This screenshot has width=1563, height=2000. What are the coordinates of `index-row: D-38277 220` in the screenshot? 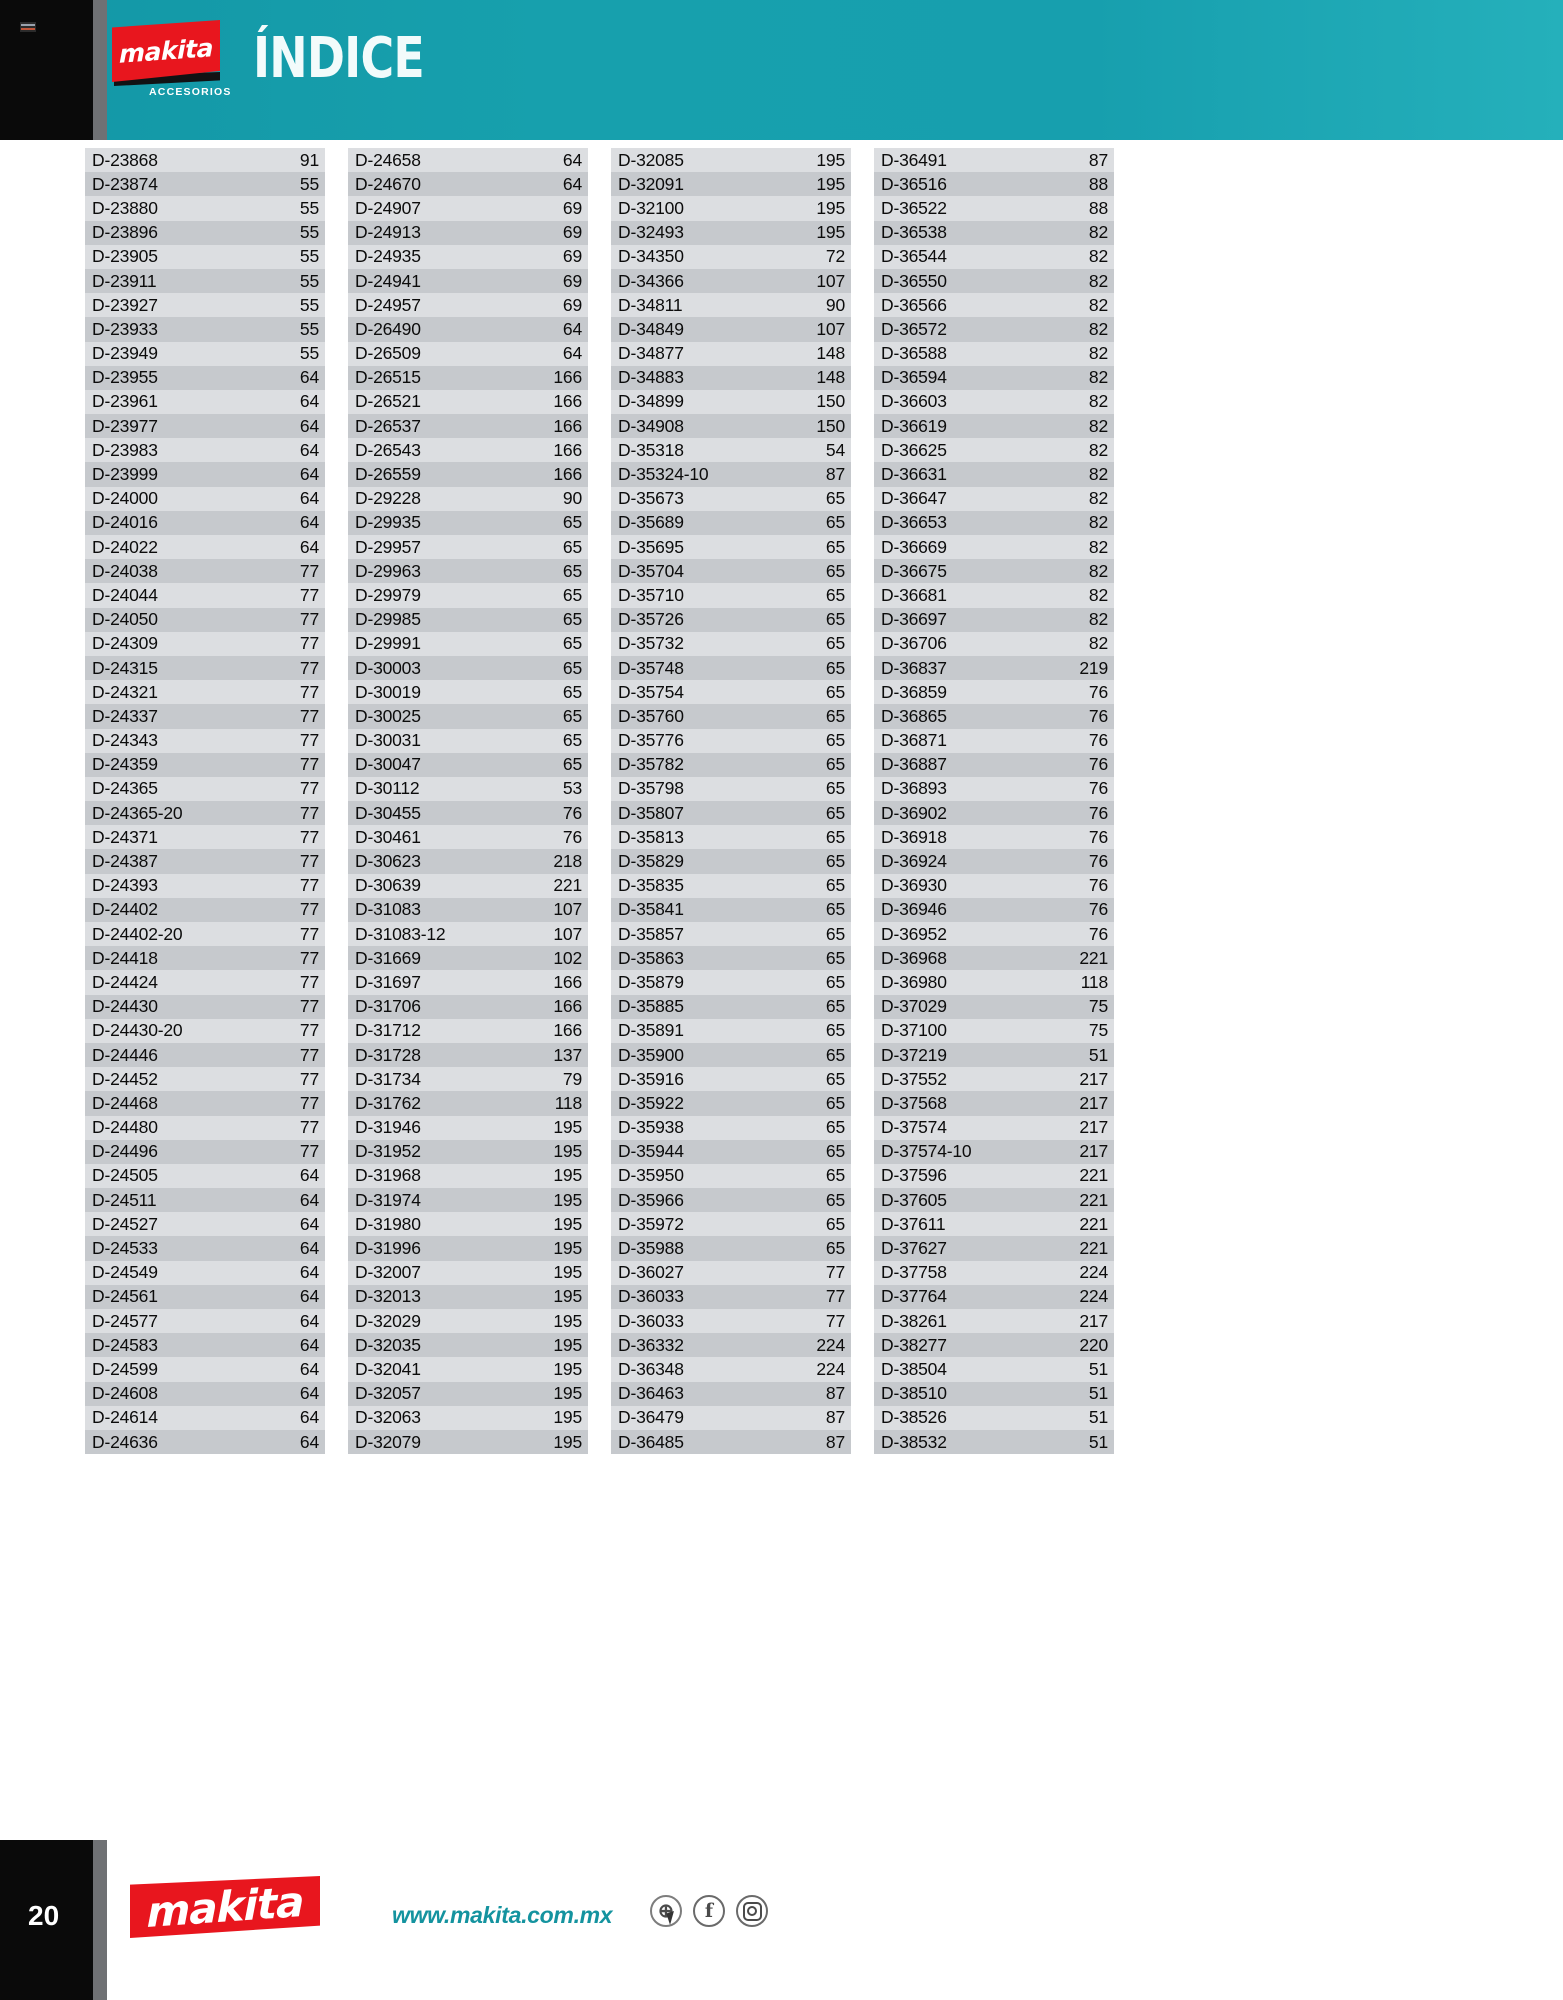 It's located at (994, 1345).